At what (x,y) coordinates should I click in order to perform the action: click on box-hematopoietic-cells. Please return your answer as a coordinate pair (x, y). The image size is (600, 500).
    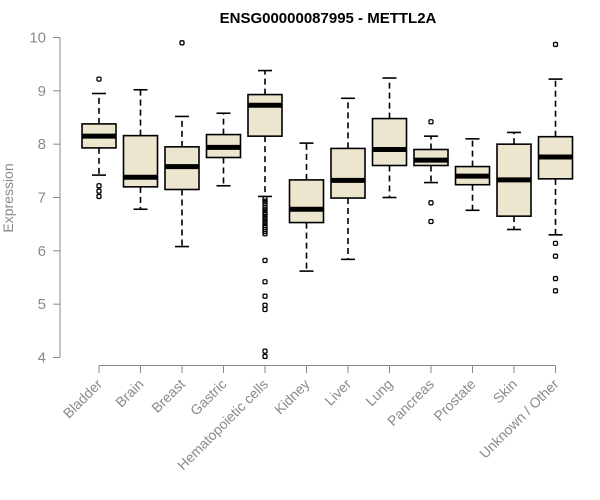
    Looking at the image, I should click on (265, 214).